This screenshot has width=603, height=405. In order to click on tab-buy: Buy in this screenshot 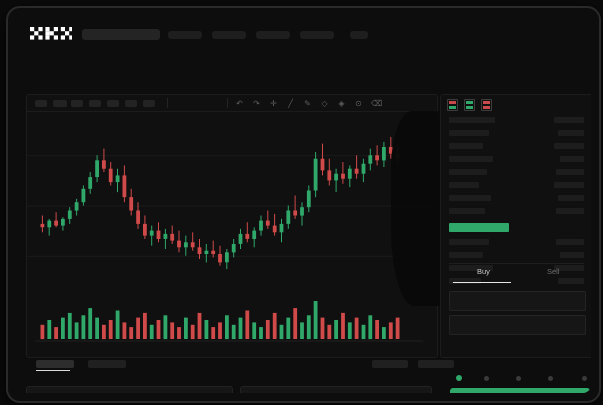, I will do `click(483, 271)`.